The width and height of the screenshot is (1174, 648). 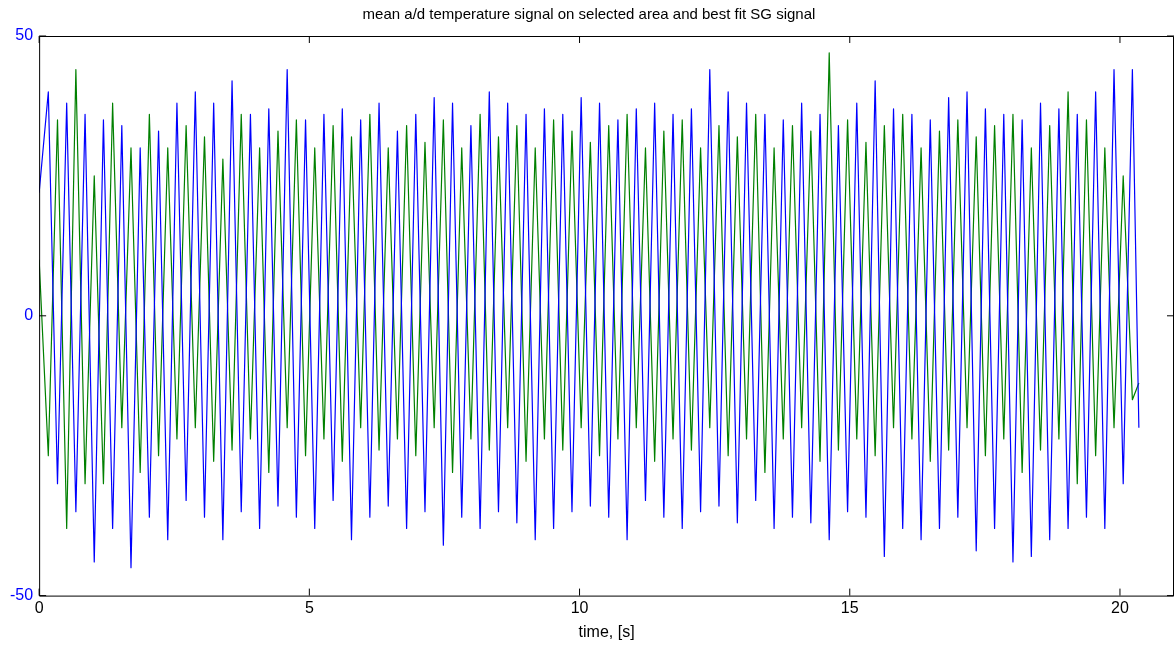 I want to click on x-tick-label: 15, so click(x=849, y=607).